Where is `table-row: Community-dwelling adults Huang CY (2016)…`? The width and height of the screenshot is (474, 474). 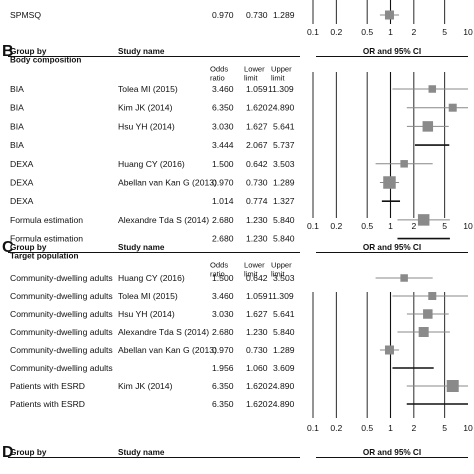
table-row: Community-dwelling adults Huang CY (2016)… is located at coordinates (221, 278).